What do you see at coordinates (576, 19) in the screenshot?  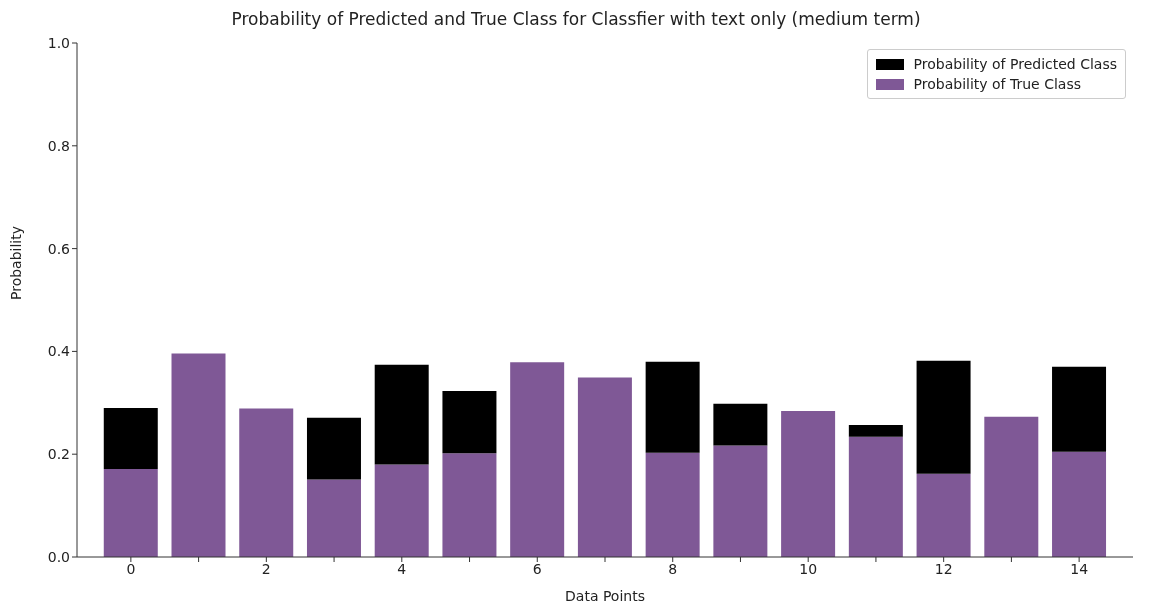 I see `chart-title: Probability of Predicted and True Class for Classfier with text only (medium term)` at bounding box center [576, 19].